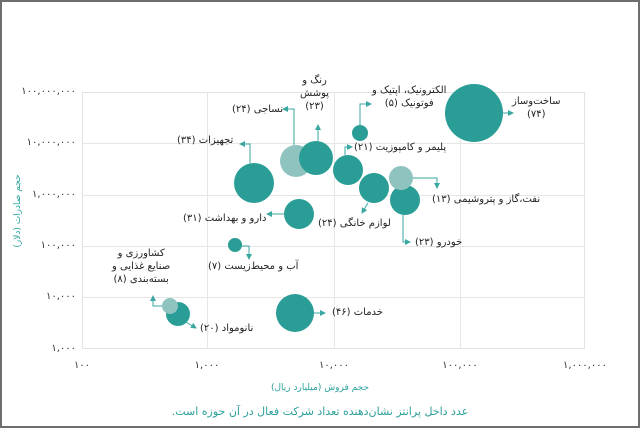 The height and width of the screenshot is (428, 640). I want to click on y-axis-label: حجم صادرات (دلار), so click(18, 211).